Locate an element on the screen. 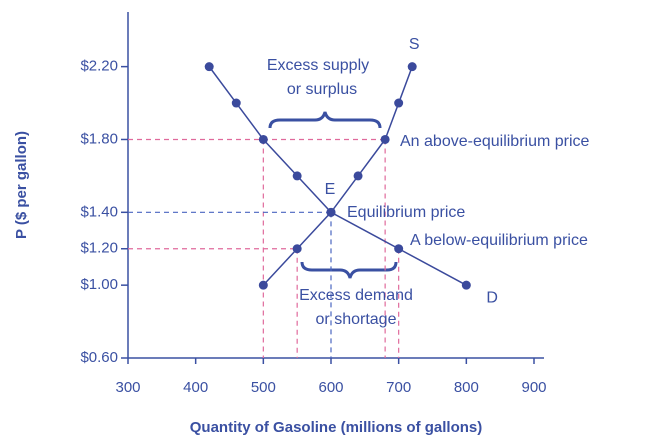 Image resolution: width=654 pixels, height=441 pixels. y-tick-label: $0.60 is located at coordinates (99, 357).